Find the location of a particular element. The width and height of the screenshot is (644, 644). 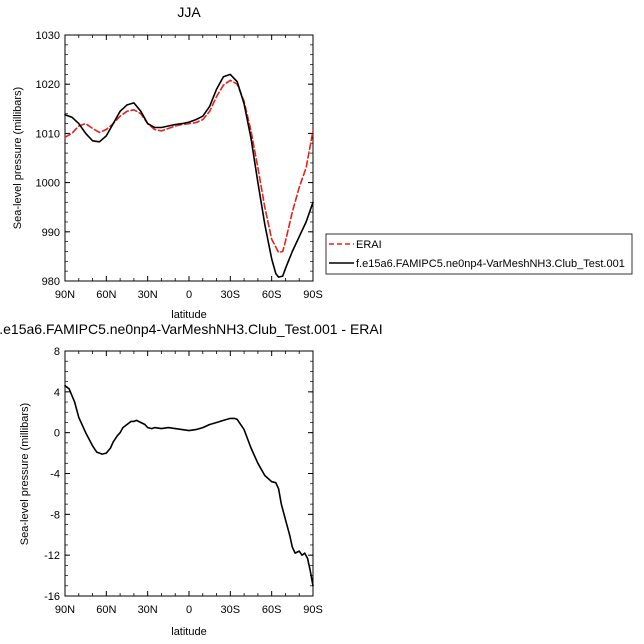

bottom-plot-lines is located at coordinates (189, 485).